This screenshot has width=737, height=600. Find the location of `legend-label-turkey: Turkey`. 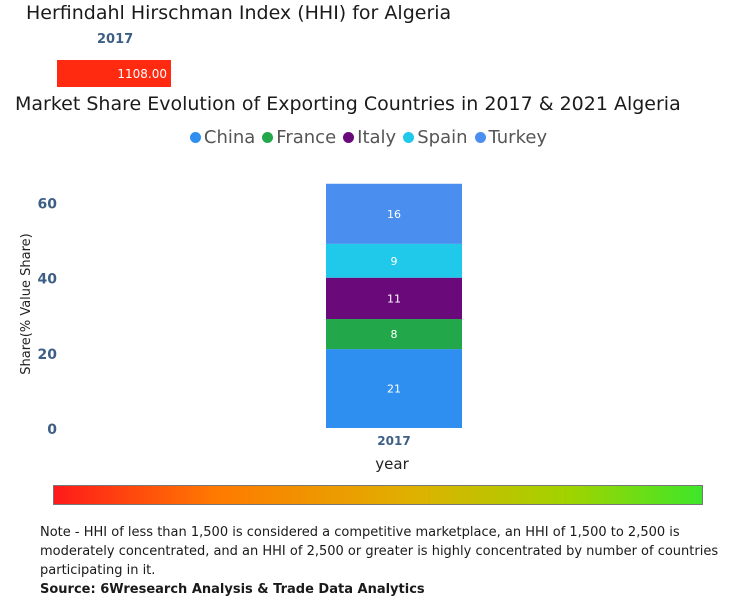

legend-label-turkey: Turkey is located at coordinates (518, 137).